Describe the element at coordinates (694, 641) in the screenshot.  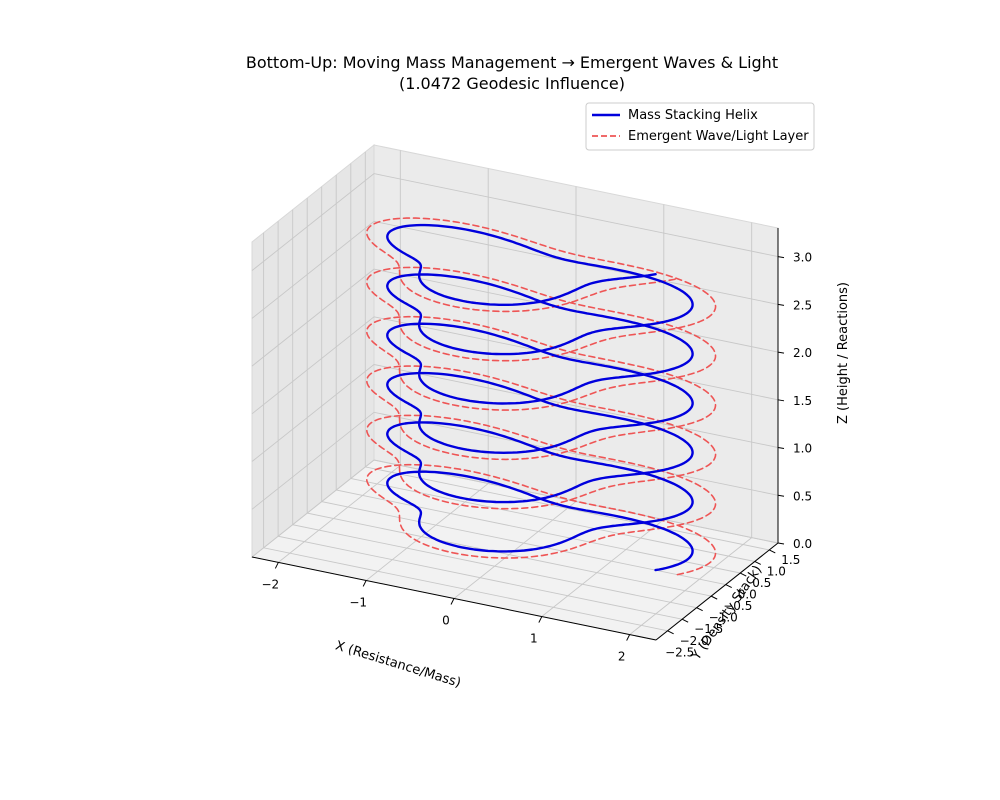
I see `y-tick-label: −2.0` at that location.